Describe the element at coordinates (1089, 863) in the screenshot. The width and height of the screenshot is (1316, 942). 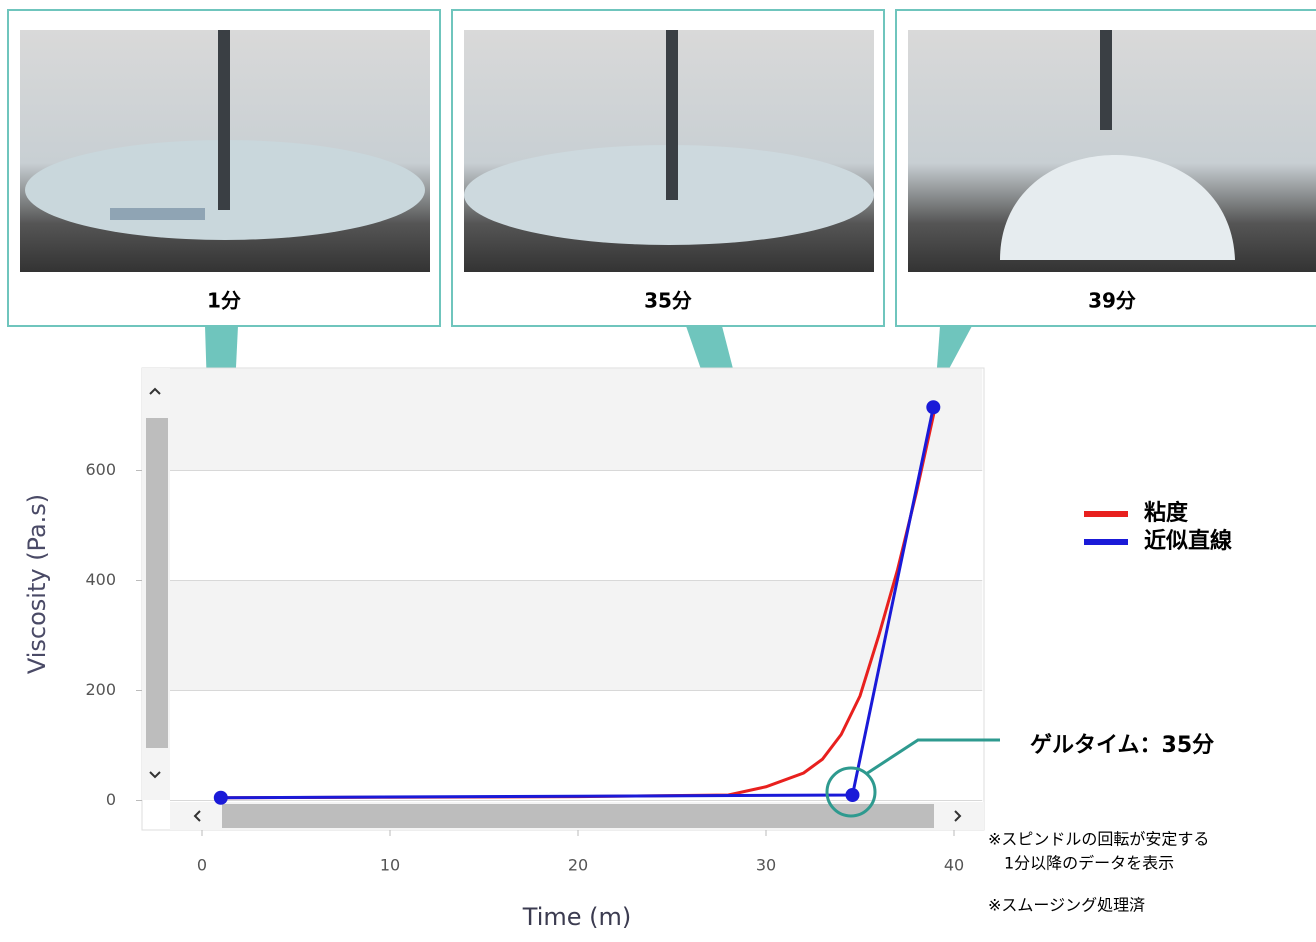
I see `note: 1分以降のデータを表示` at that location.